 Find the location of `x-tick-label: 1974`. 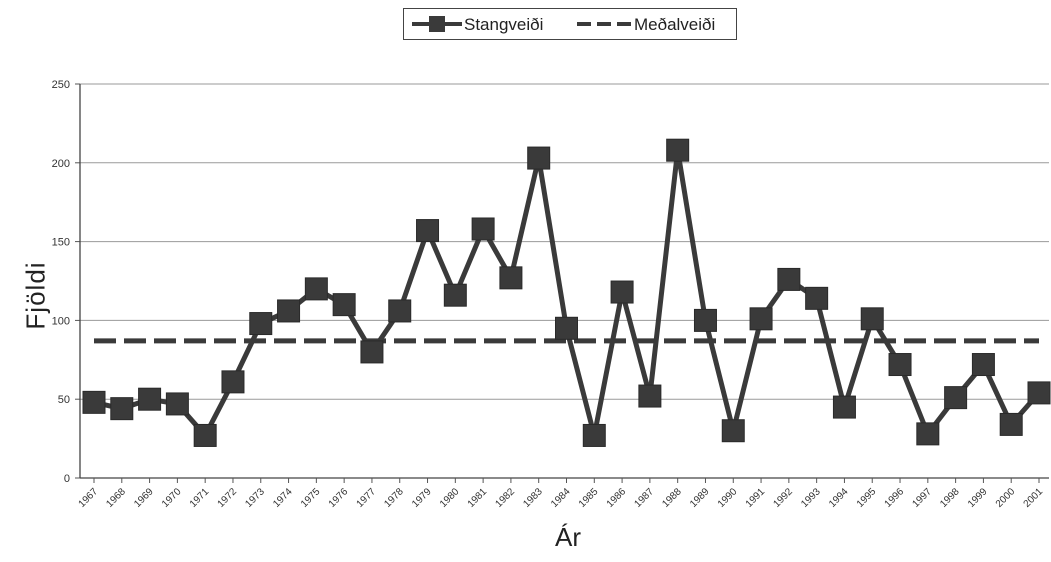

x-tick-label: 1974 is located at coordinates (283, 498).